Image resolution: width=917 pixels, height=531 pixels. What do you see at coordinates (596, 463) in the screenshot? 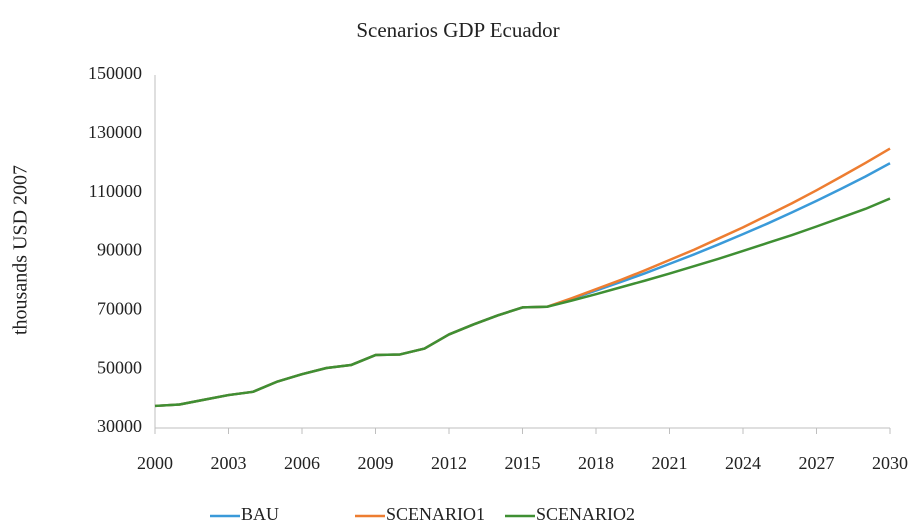
I see `x-tick-label: 2018` at bounding box center [596, 463].